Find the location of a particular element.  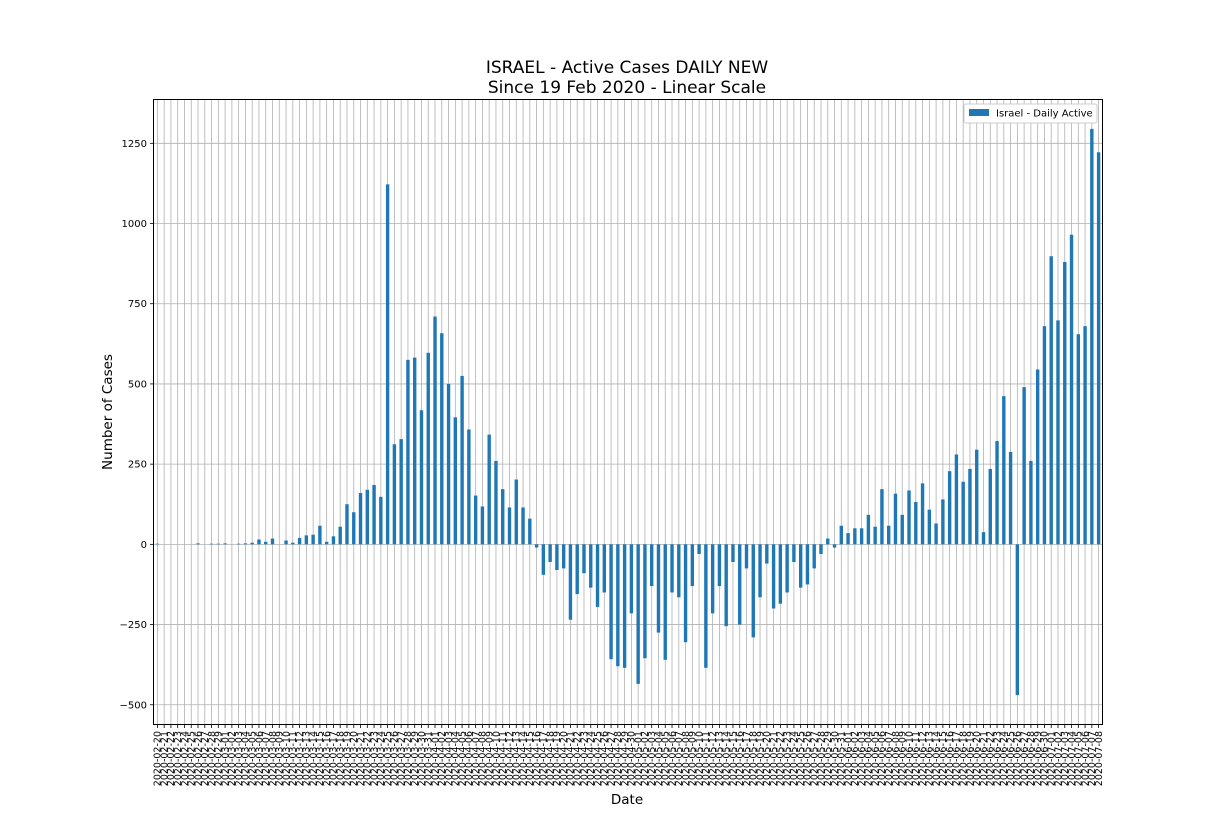

x-tick-label: 2020-04-21 is located at coordinates (571, 758).